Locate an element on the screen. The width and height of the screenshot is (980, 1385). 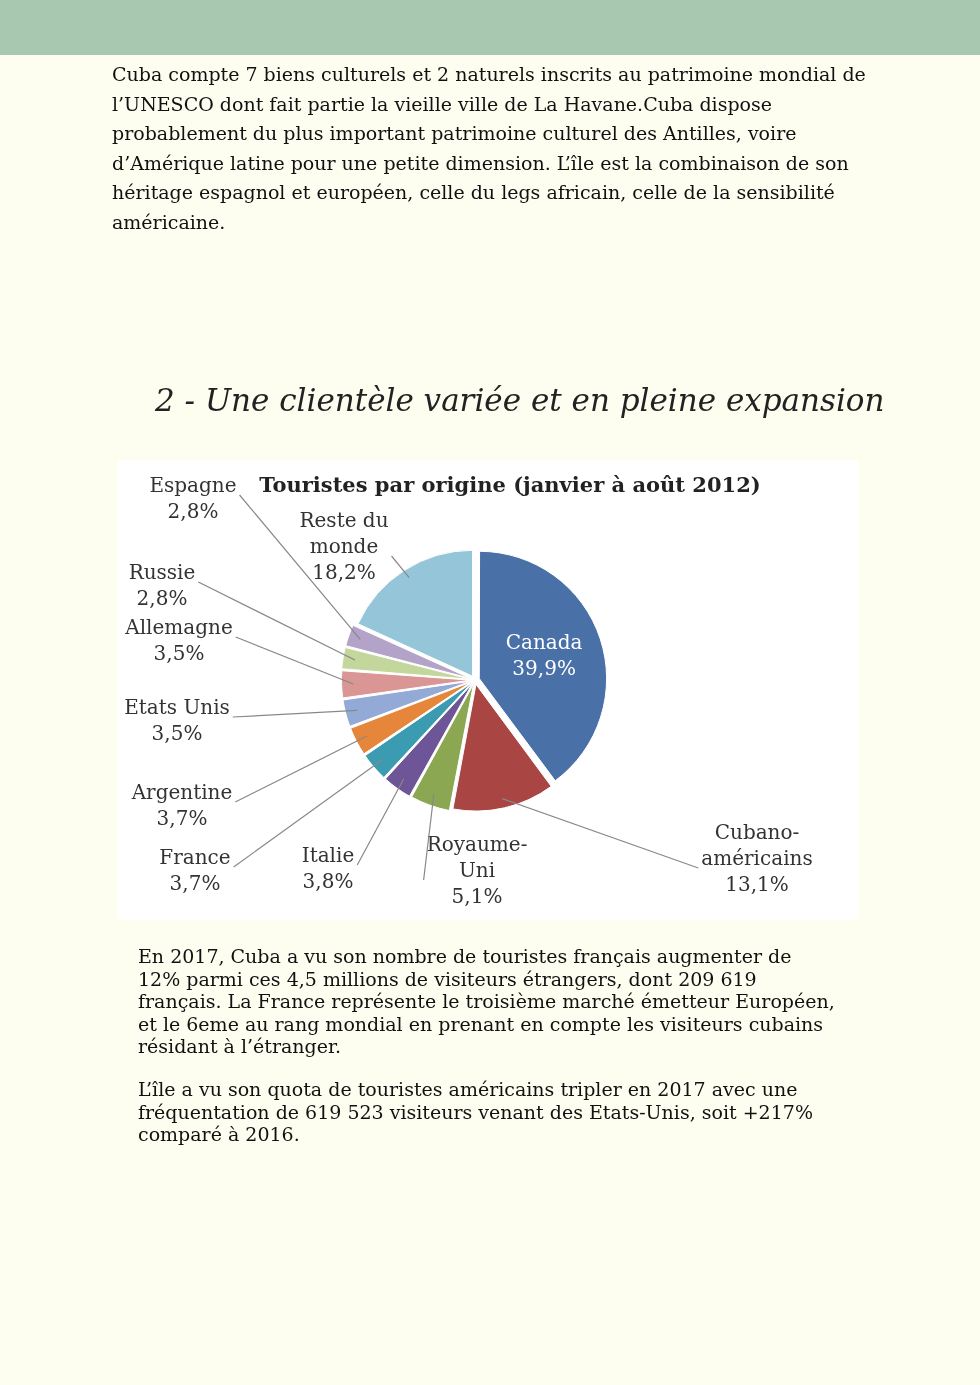
chart-title: Touristes par origine (janvier à août 2012) is located at coordinates (510, 485).